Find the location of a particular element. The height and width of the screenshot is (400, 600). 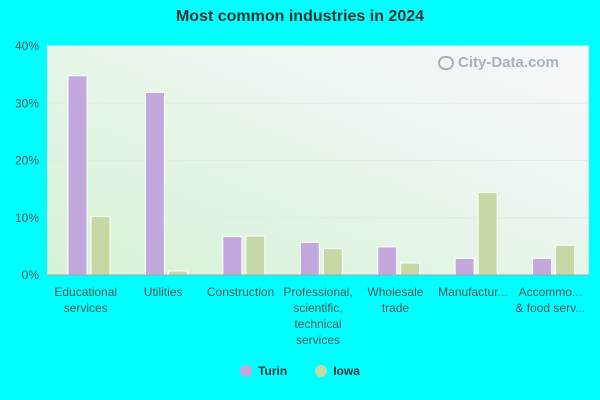

legend-swatch-iowa is located at coordinates (321, 371).